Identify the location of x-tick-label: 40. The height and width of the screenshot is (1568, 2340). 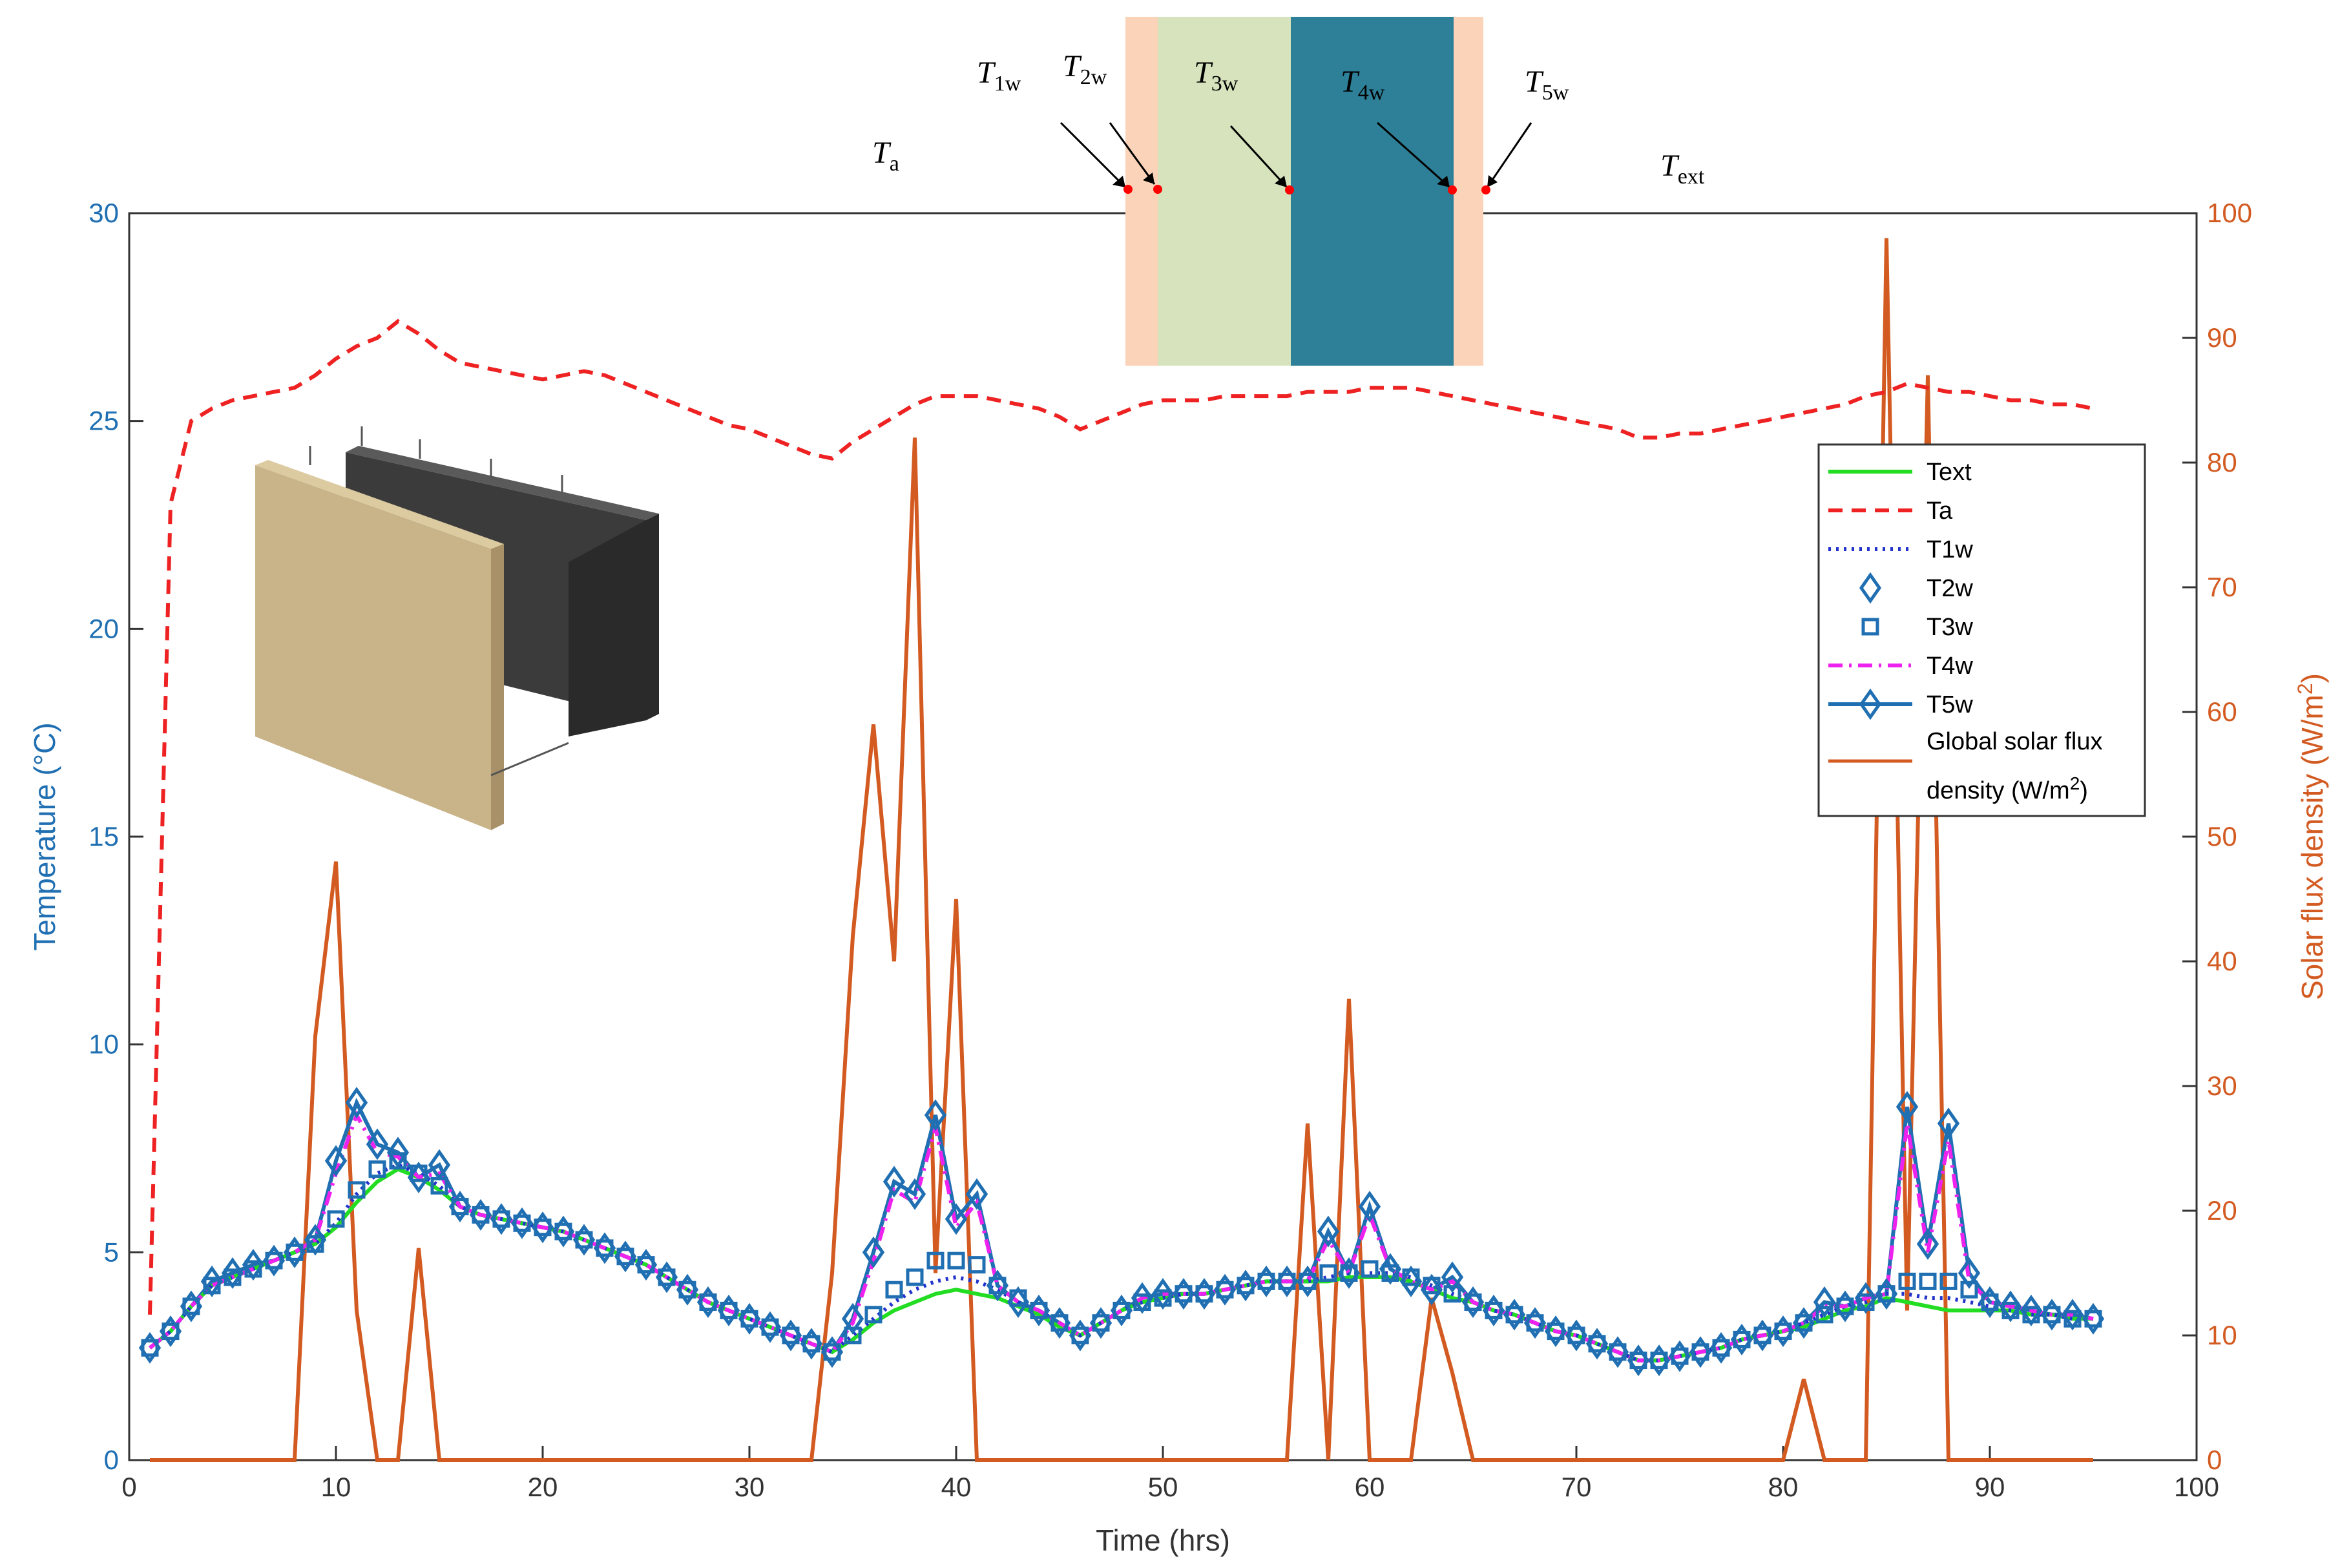
(956, 1487).